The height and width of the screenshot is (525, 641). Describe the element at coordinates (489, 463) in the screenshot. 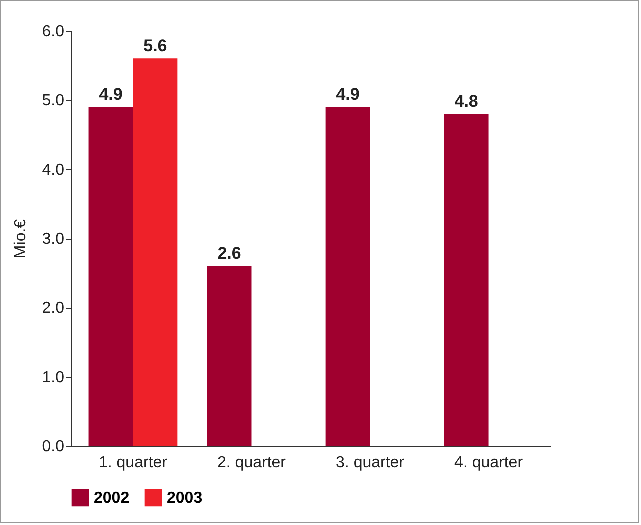

I see `x-tick-label: 4. quarter` at that location.